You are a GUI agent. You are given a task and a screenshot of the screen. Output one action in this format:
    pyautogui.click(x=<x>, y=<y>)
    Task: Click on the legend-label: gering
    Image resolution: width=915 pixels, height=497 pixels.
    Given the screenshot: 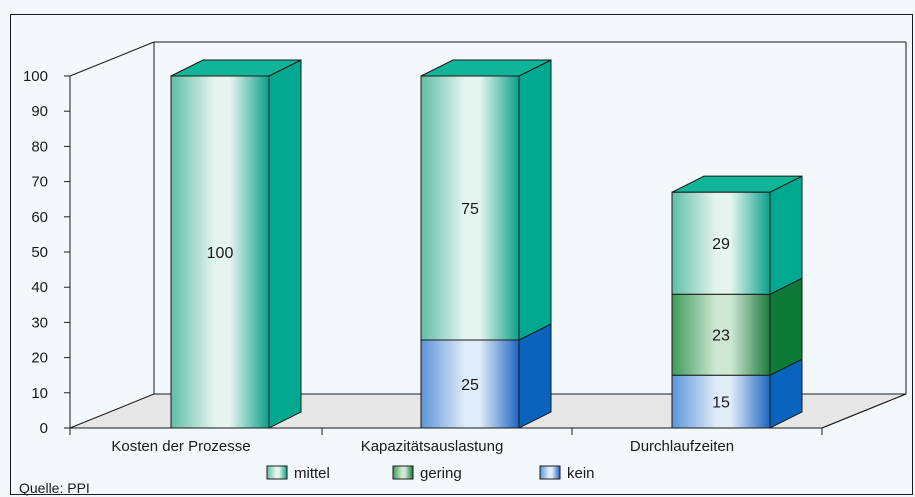 What is the action you would take?
    pyautogui.click(x=441, y=473)
    